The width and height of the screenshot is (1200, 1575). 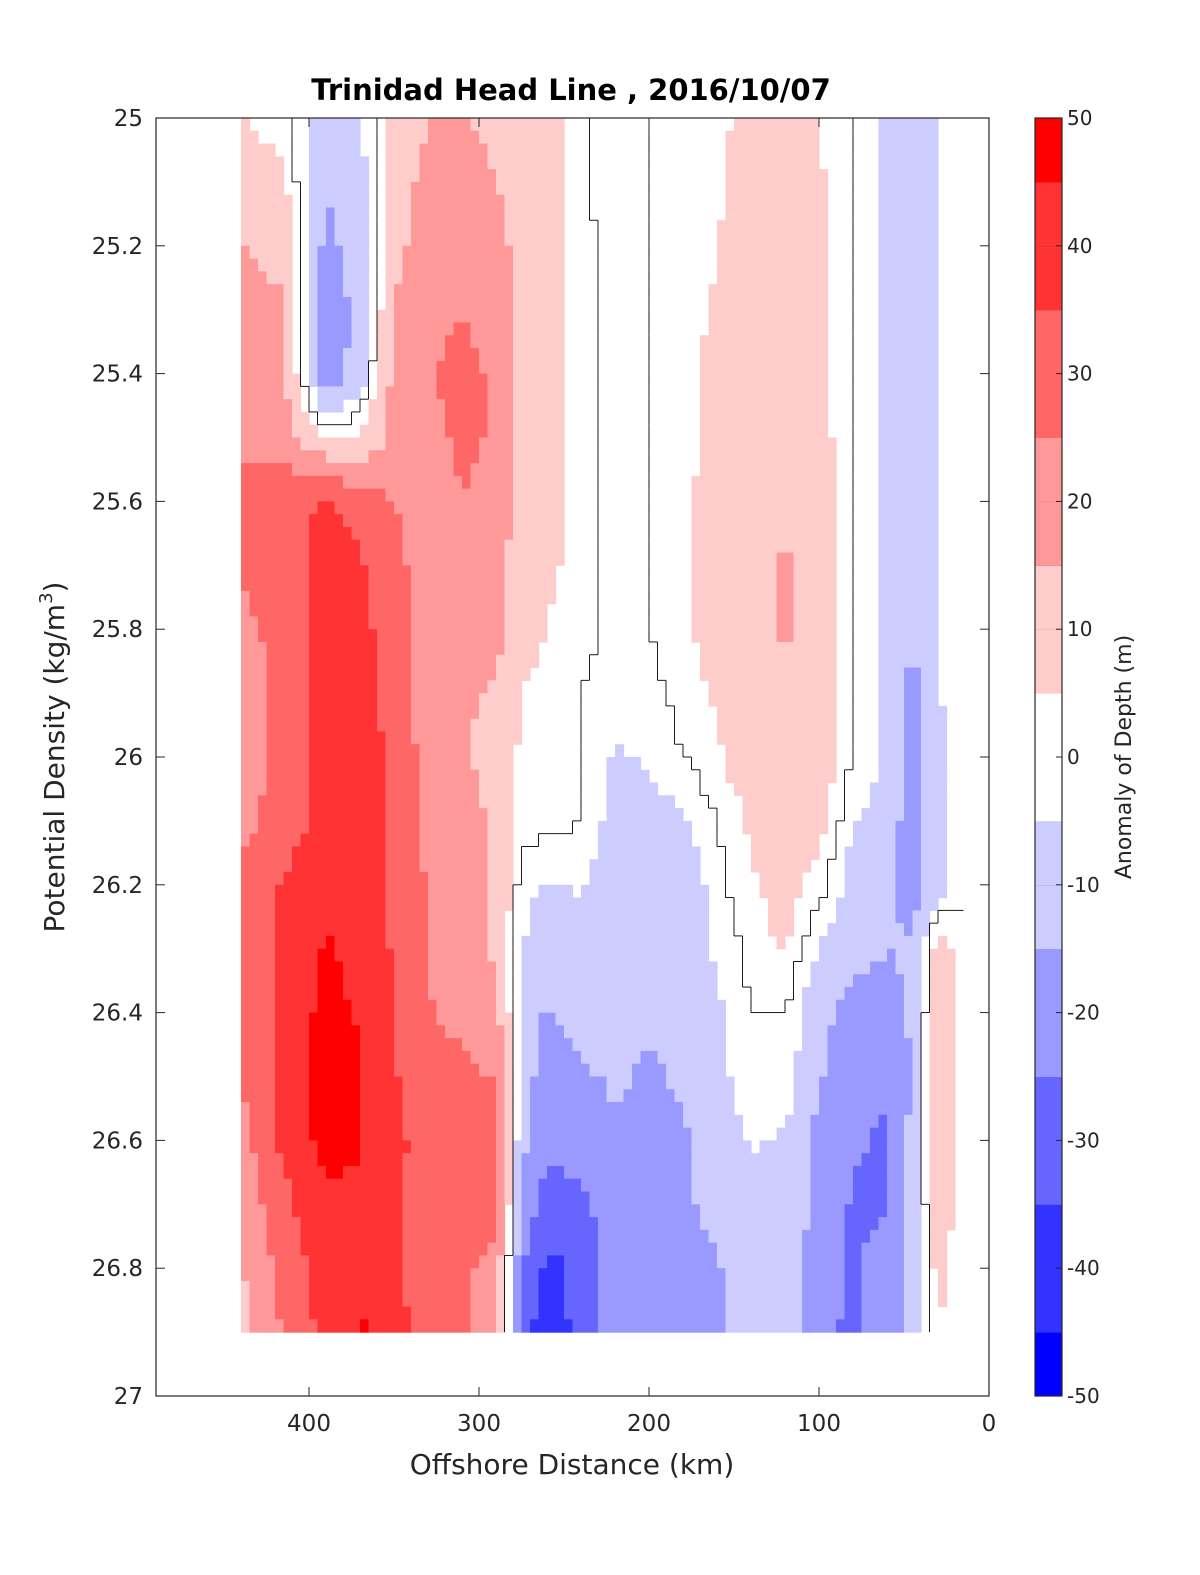 What do you see at coordinates (571, 90) in the screenshot?
I see `chart-title: Trinidad Head Line , 2016/10/07` at bounding box center [571, 90].